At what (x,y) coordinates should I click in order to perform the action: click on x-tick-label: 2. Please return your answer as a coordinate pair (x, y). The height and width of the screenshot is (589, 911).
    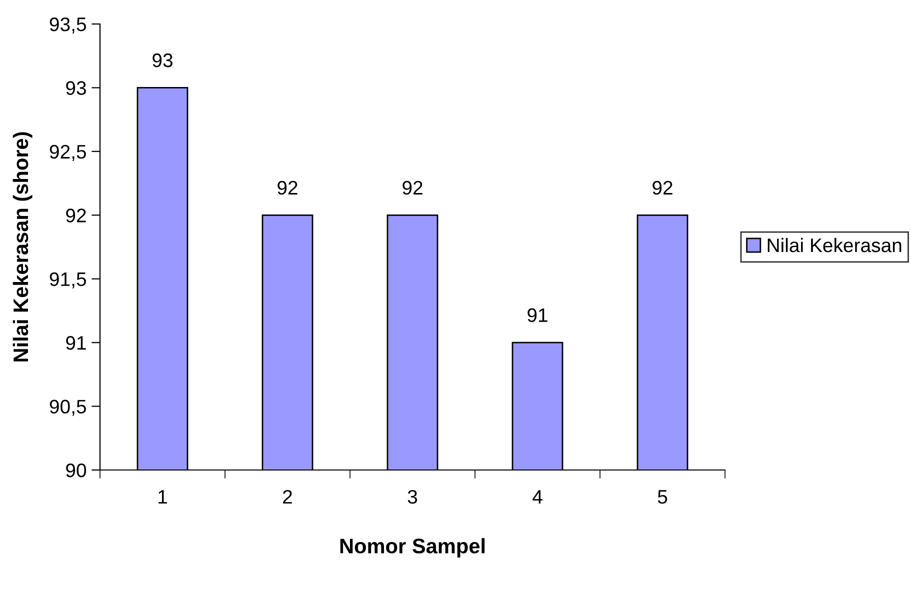
    Looking at the image, I should click on (287, 497).